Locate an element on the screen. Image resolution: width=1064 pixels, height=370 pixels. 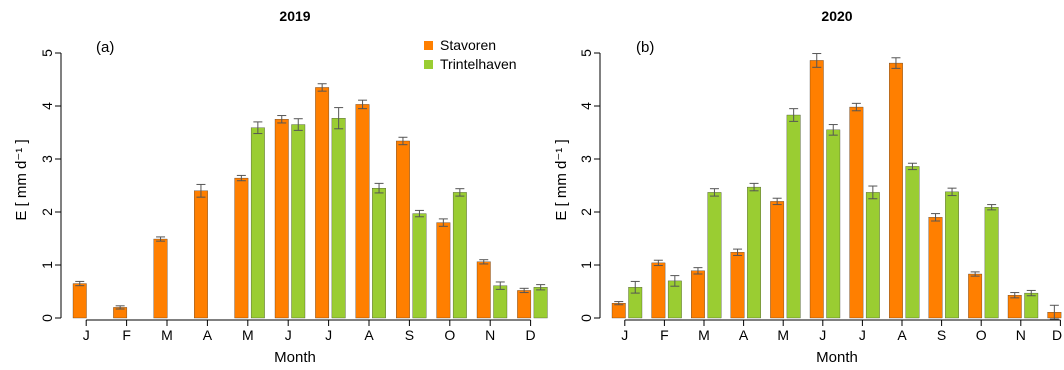
y-axis-label-2019: E [ mm d⁻¹ ] is located at coordinates (21, 179).